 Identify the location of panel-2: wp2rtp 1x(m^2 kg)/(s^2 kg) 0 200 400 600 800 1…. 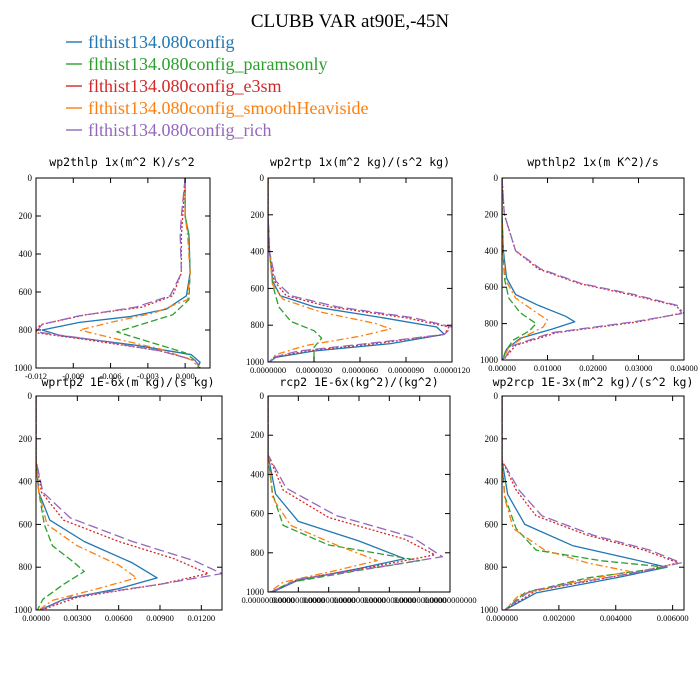
(358, 265).